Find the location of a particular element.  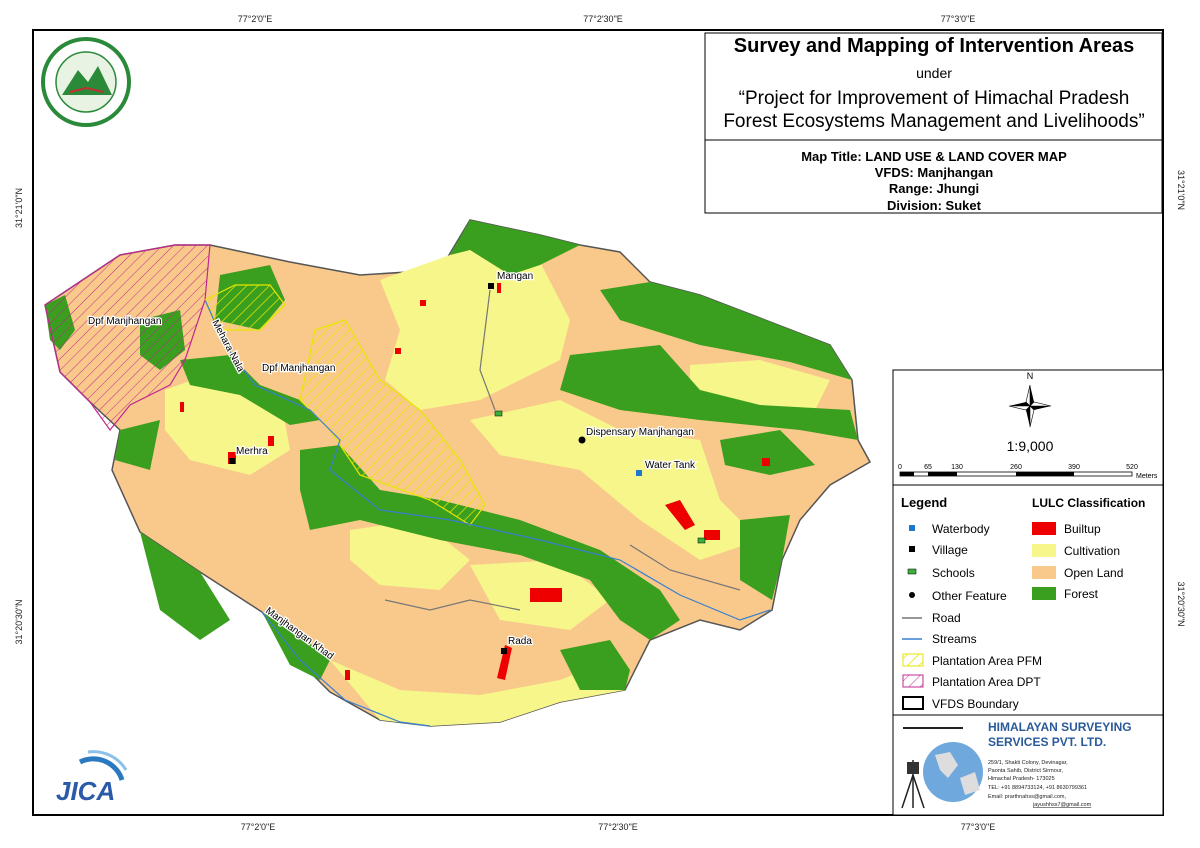

lulc-item: Open Land is located at coordinates (1093, 573).